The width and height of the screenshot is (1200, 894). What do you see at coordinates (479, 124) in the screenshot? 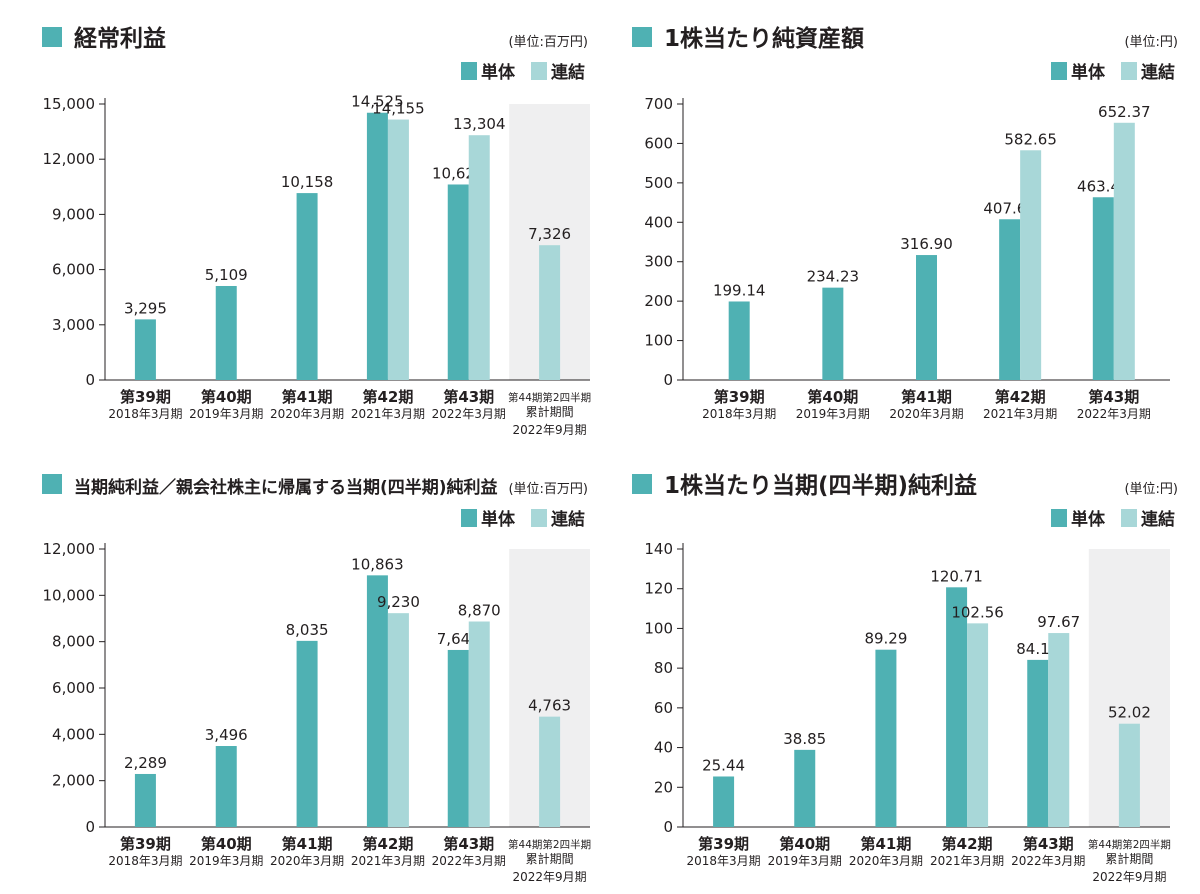
I see `data-label: 13,304` at bounding box center [479, 124].